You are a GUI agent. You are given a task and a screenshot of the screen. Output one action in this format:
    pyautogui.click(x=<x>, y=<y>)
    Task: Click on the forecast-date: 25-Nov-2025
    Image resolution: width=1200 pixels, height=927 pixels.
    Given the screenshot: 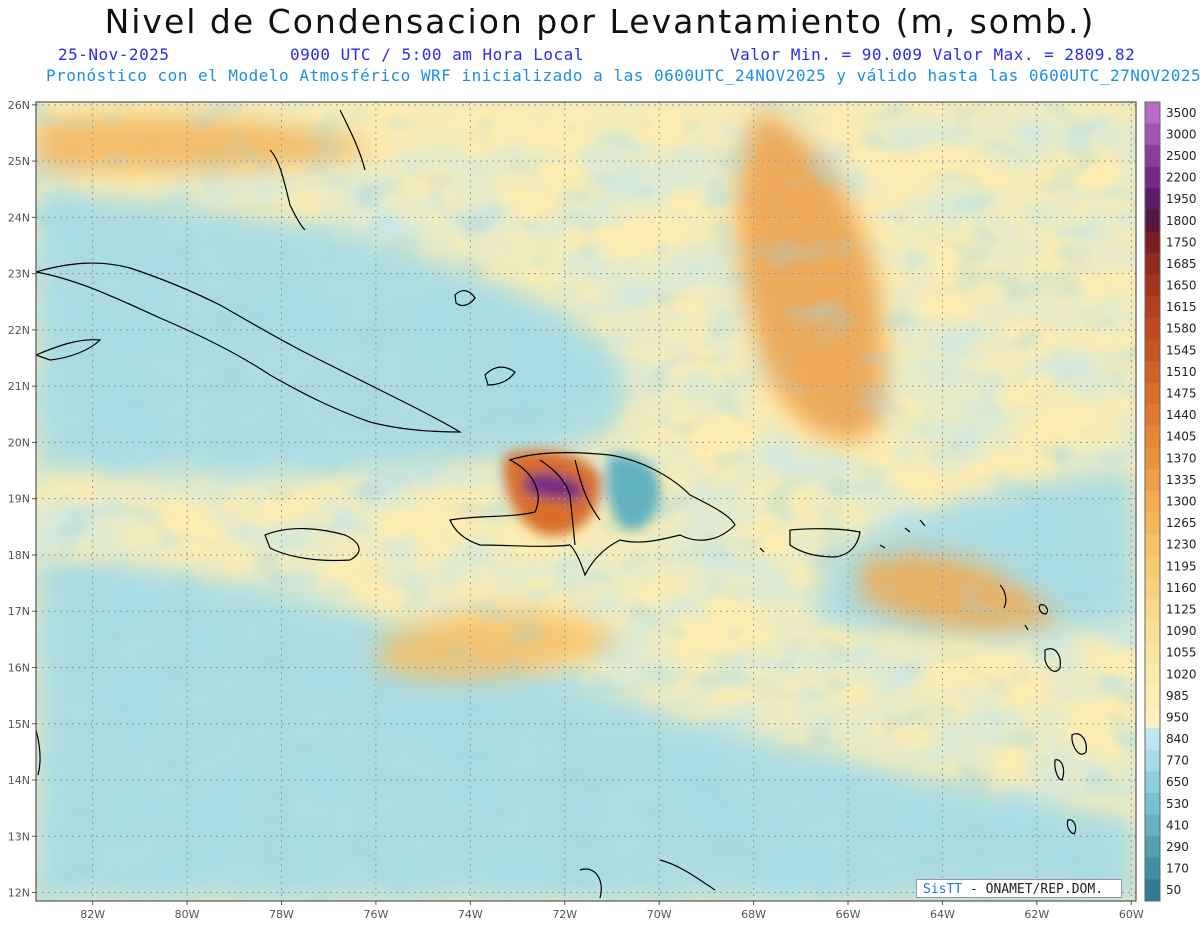 What is the action you would take?
    pyautogui.click(x=114, y=54)
    